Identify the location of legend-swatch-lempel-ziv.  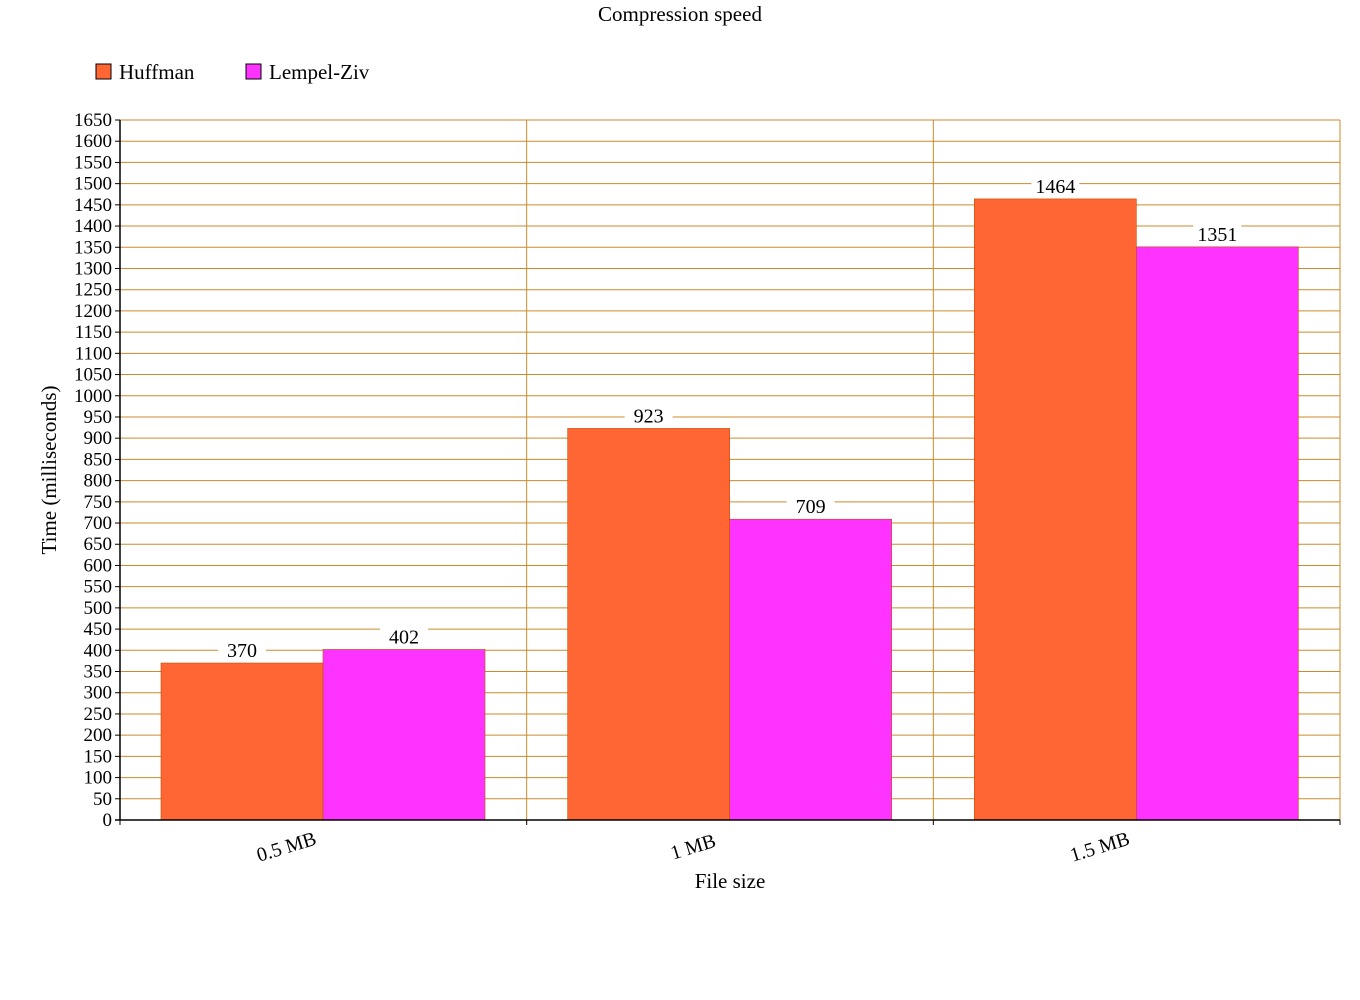
(253, 71).